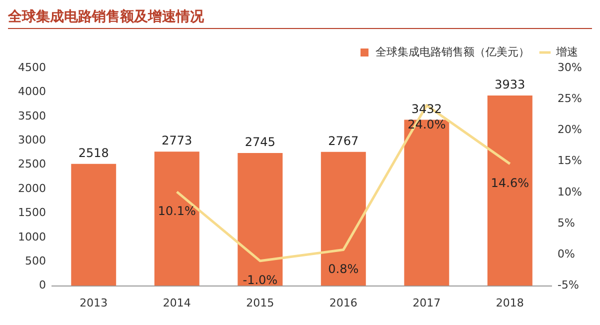 This screenshot has width=600, height=325. What do you see at coordinates (343, 269) in the screenshot?
I see `data-label: 0.8%` at bounding box center [343, 269].